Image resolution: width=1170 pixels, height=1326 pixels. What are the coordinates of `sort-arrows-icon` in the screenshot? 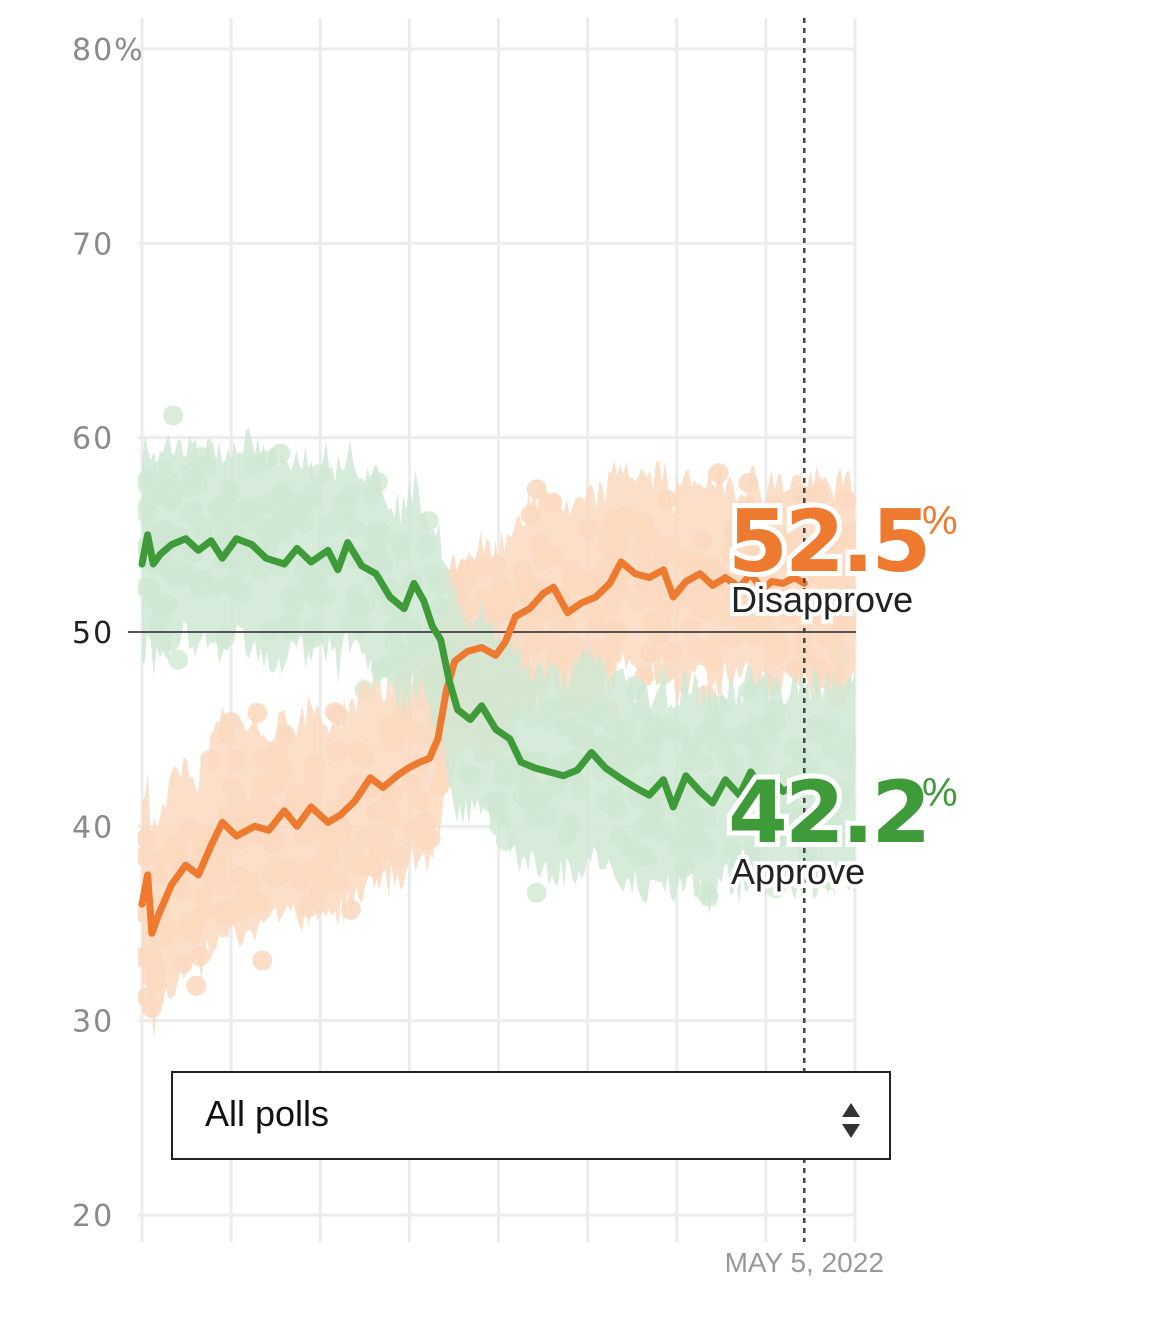 It's located at (851, 1120).